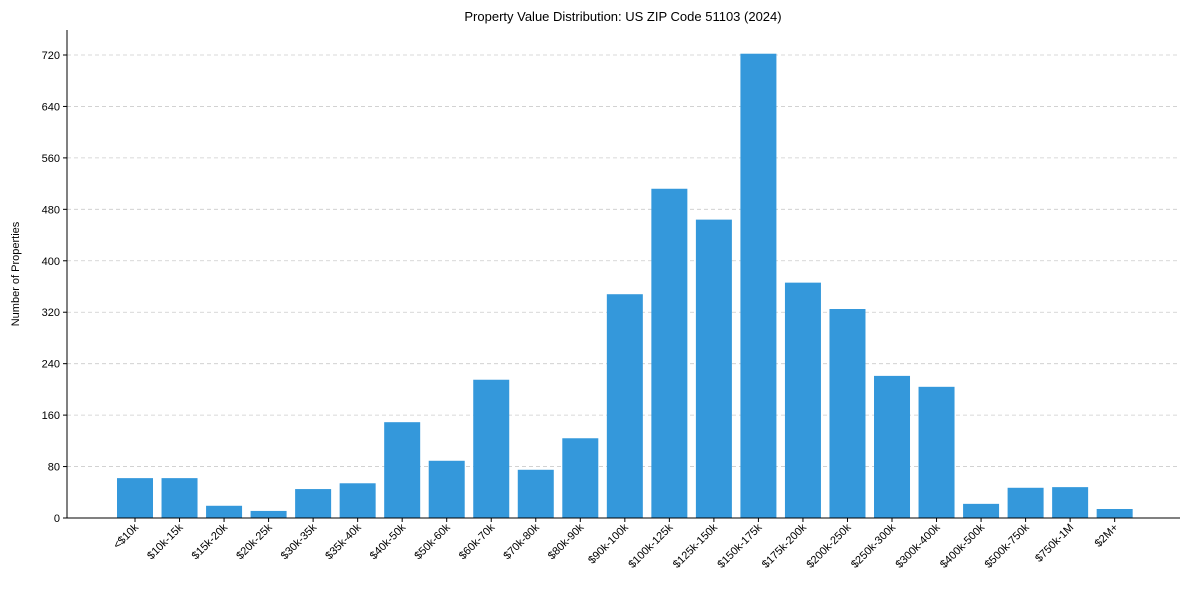 The width and height of the screenshot is (1189, 590). What do you see at coordinates (962, 545) in the screenshot?
I see `x-tick-label: $400k-500k` at bounding box center [962, 545].